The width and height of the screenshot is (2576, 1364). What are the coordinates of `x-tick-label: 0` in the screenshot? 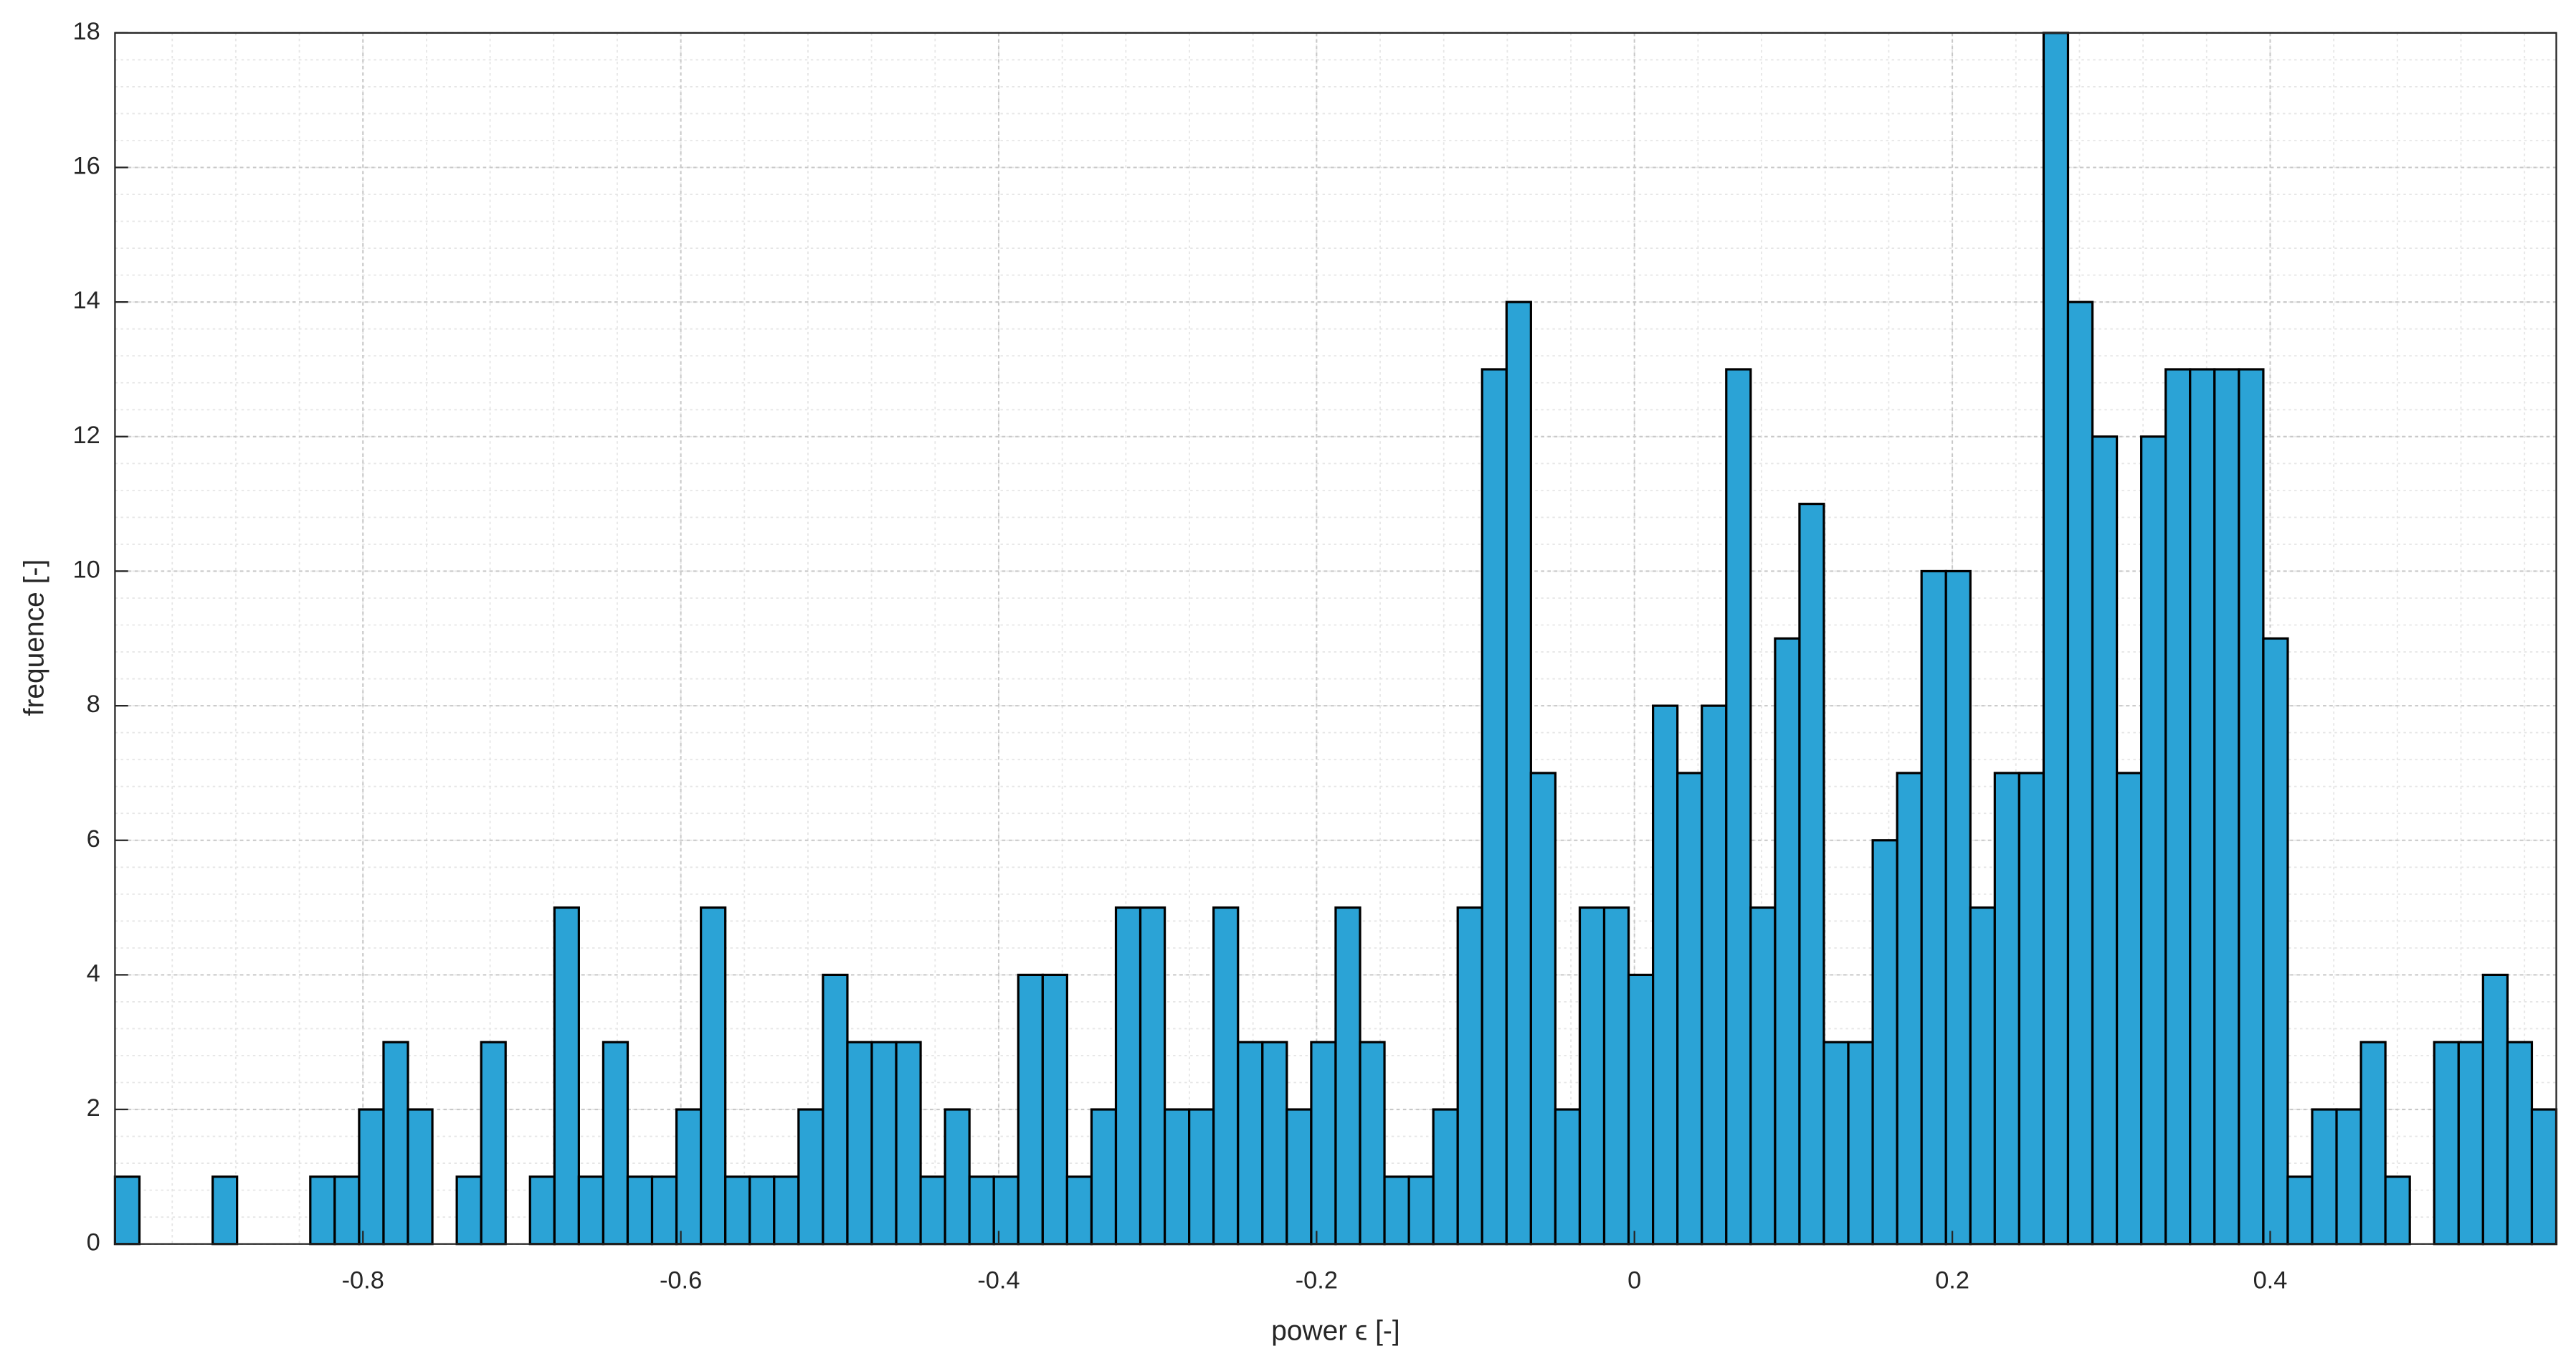 It's located at (1634, 1280).